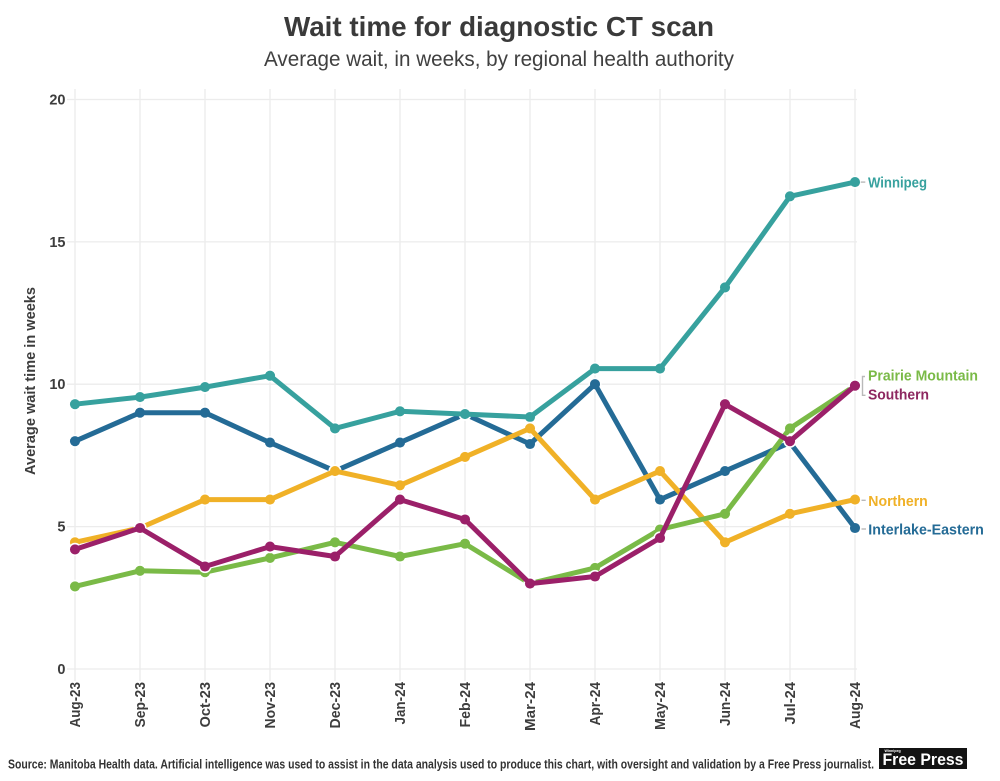 Image resolution: width=1000 pixels, height=781 pixels. What do you see at coordinates (596, 704) in the screenshot?
I see `svg-text: Apr-24` at bounding box center [596, 704].